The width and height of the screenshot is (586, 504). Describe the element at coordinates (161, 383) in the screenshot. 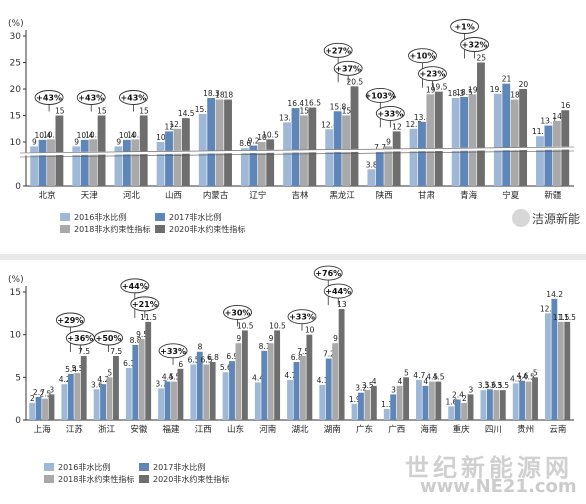

I see `chart2-data-label: 3.7` at that location.